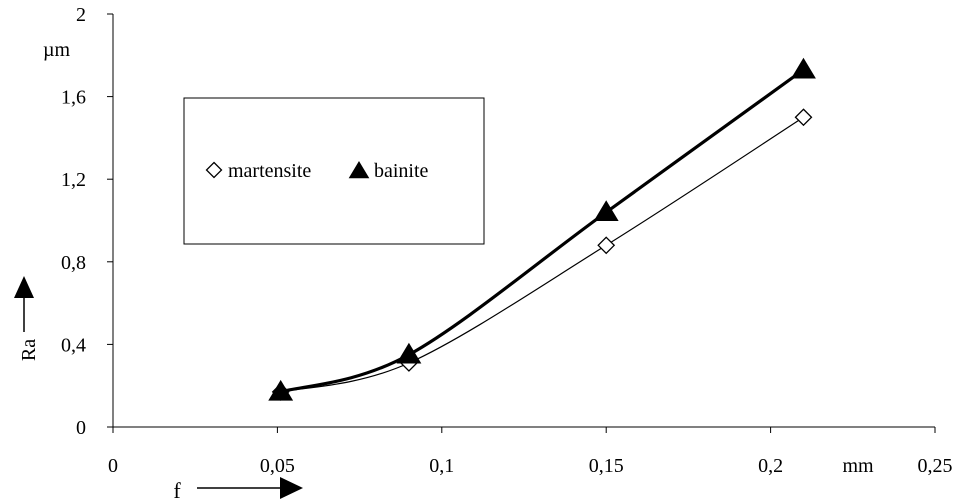 The width and height of the screenshot is (959, 501). I want to click on x-tick-label: 0,25, so click(935, 466).